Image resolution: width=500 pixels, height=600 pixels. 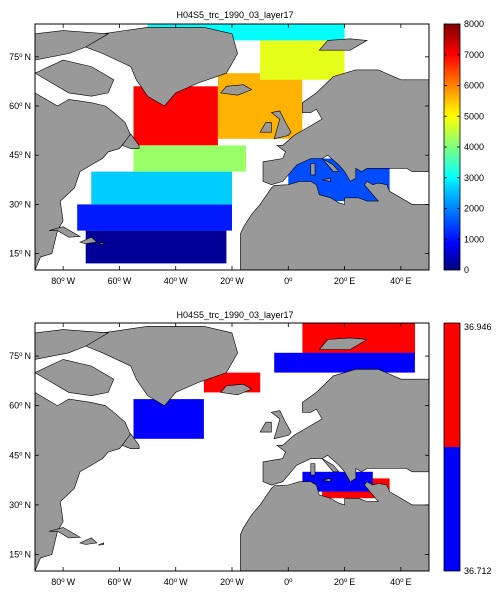 What do you see at coordinates (474, 239) in the screenshot?
I see `colorbar-tick-label: 1000` at bounding box center [474, 239].